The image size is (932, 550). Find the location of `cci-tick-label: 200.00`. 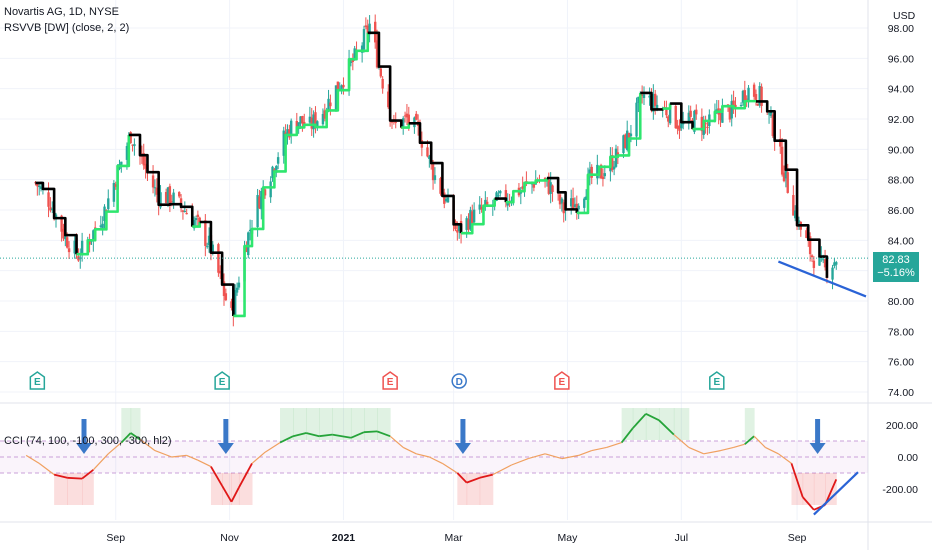

cci-tick-label: 200.00 is located at coordinates (902, 426).